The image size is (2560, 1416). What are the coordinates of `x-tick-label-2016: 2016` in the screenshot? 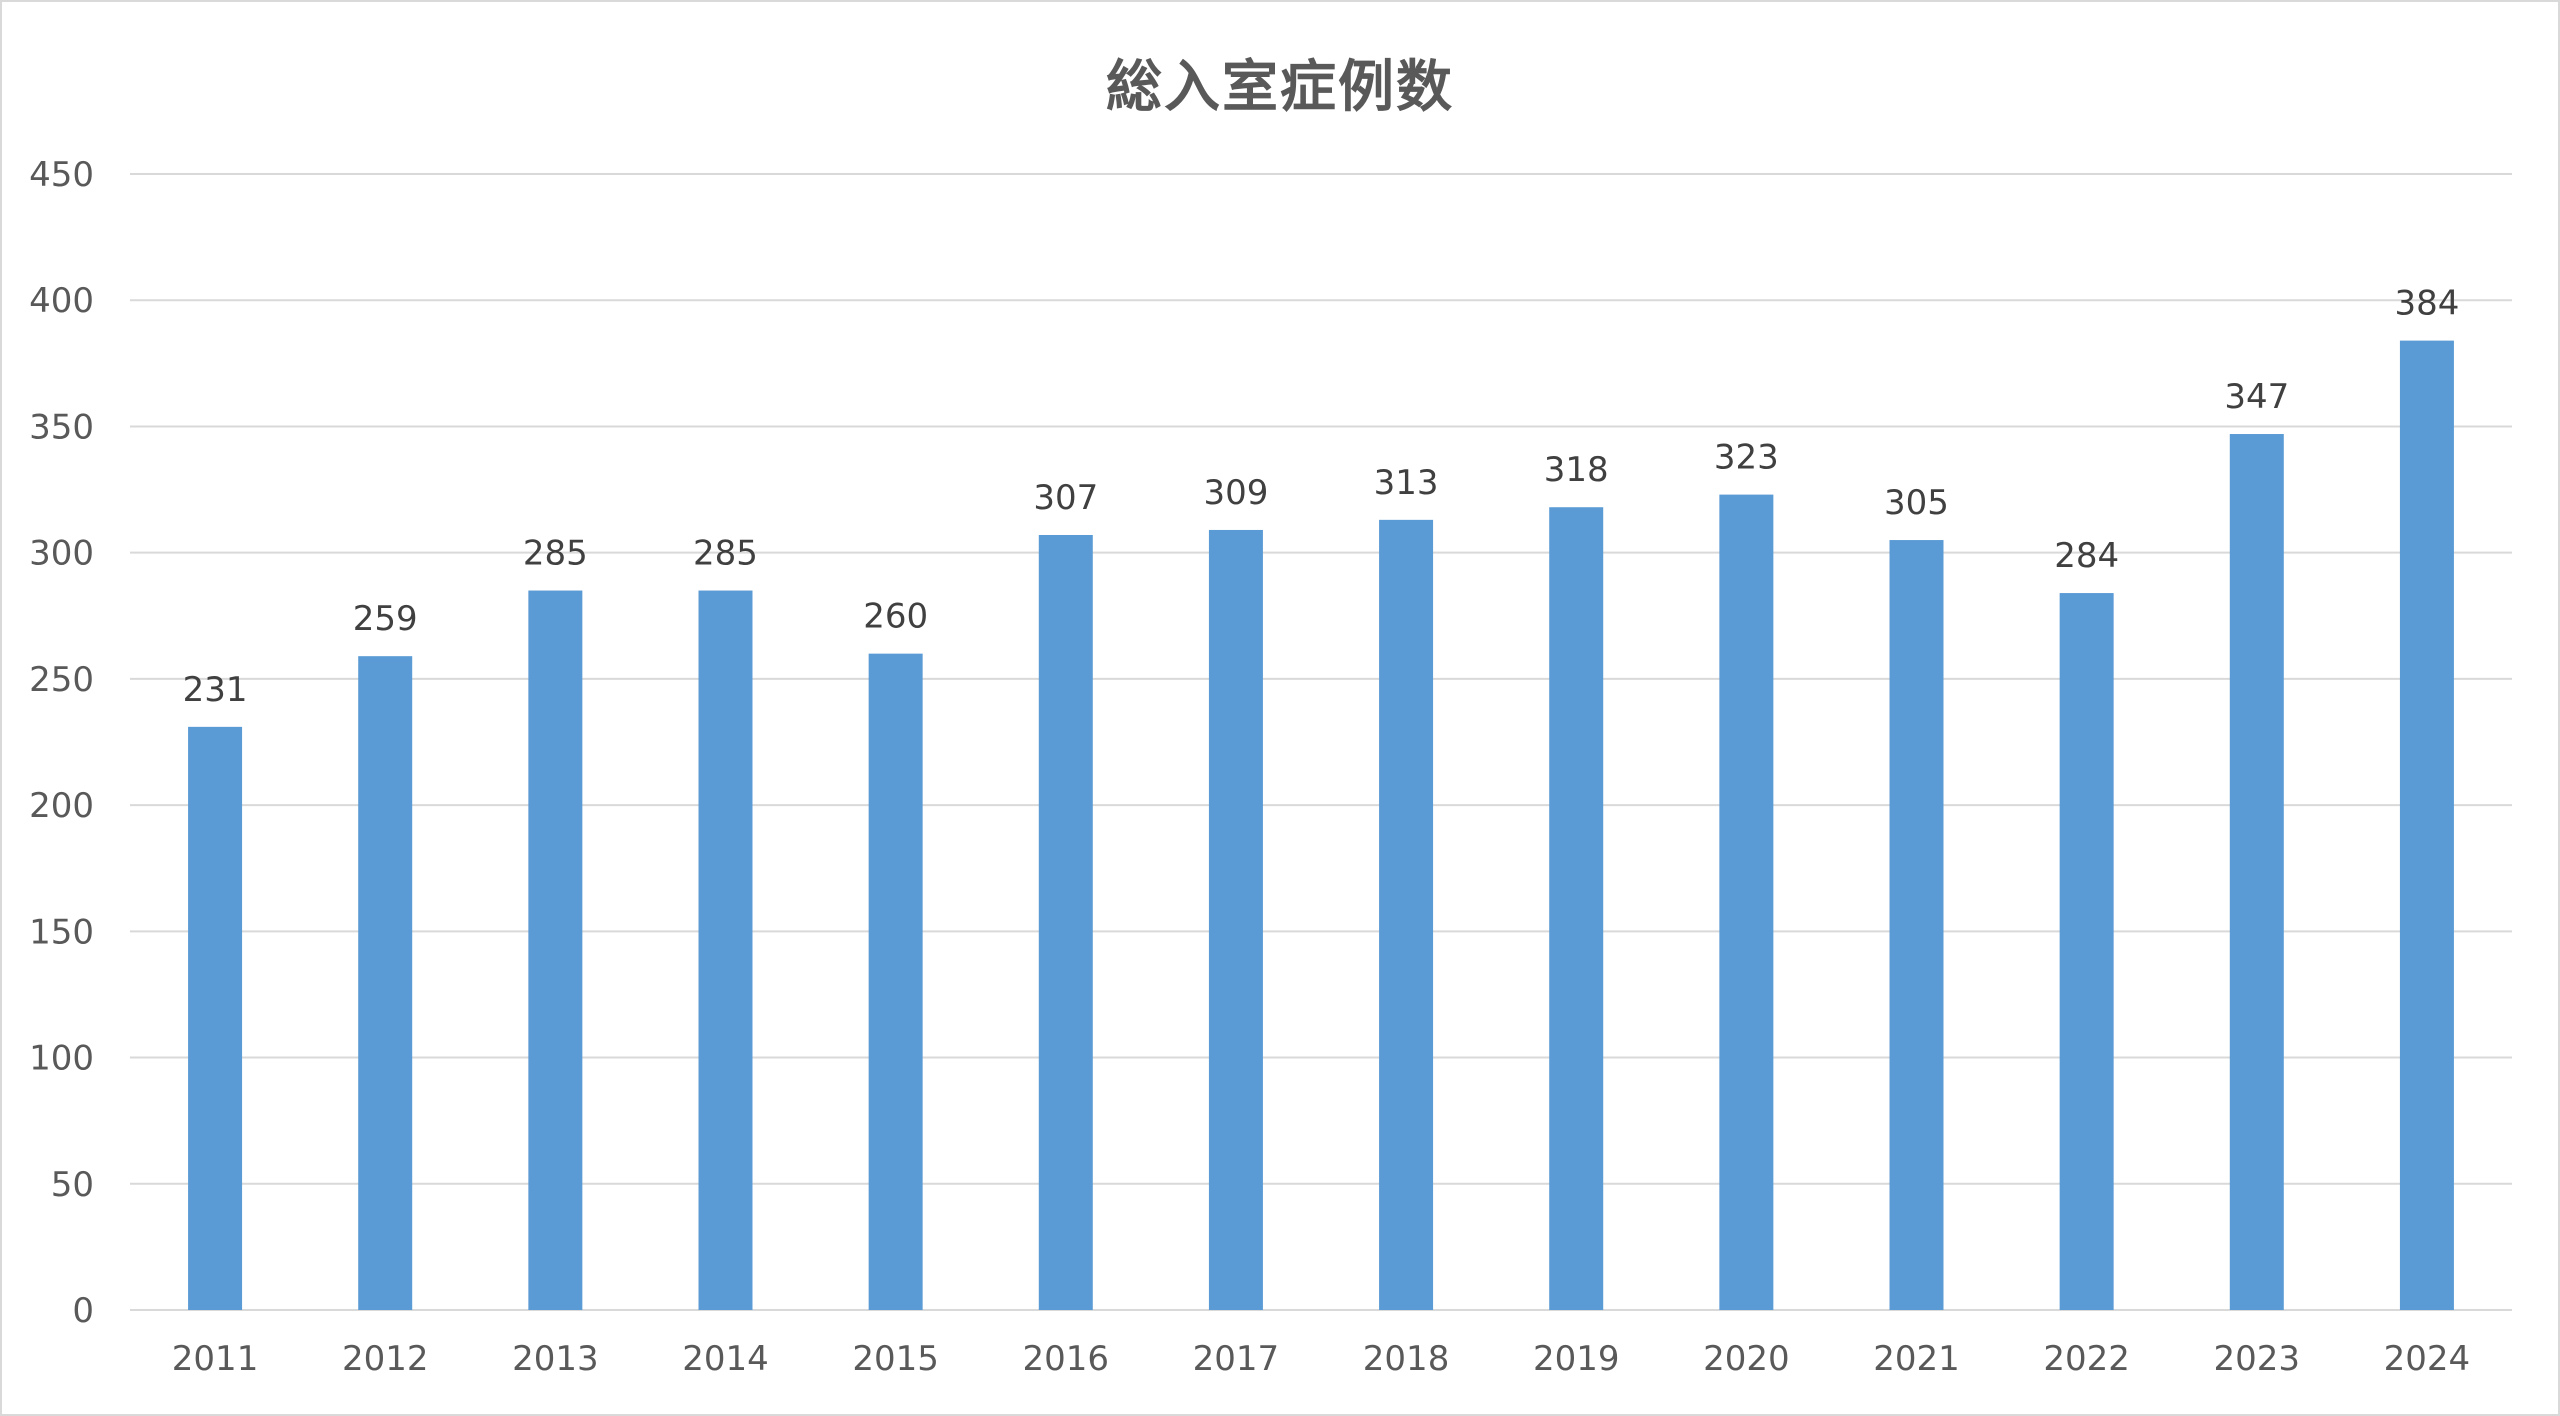 It's located at (1066, 1359).